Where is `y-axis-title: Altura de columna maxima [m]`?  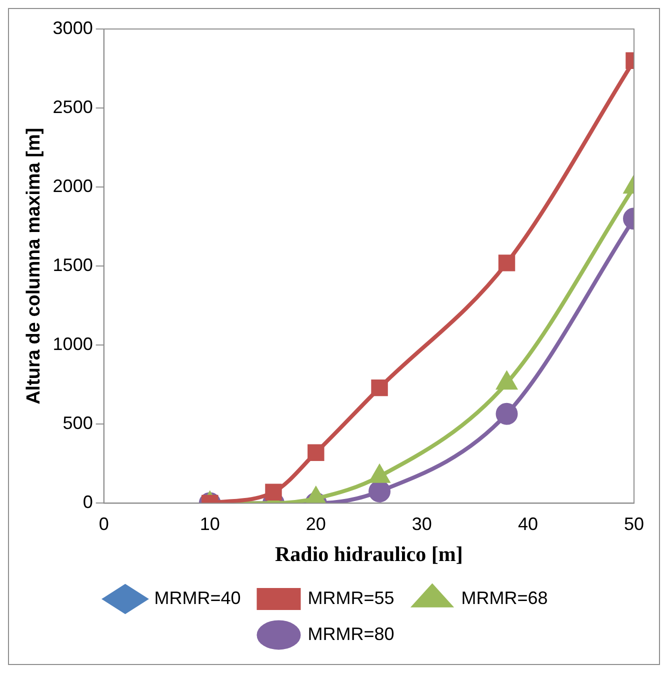 y-axis-title: Altura de columna maxima [m] is located at coordinates (34, 266).